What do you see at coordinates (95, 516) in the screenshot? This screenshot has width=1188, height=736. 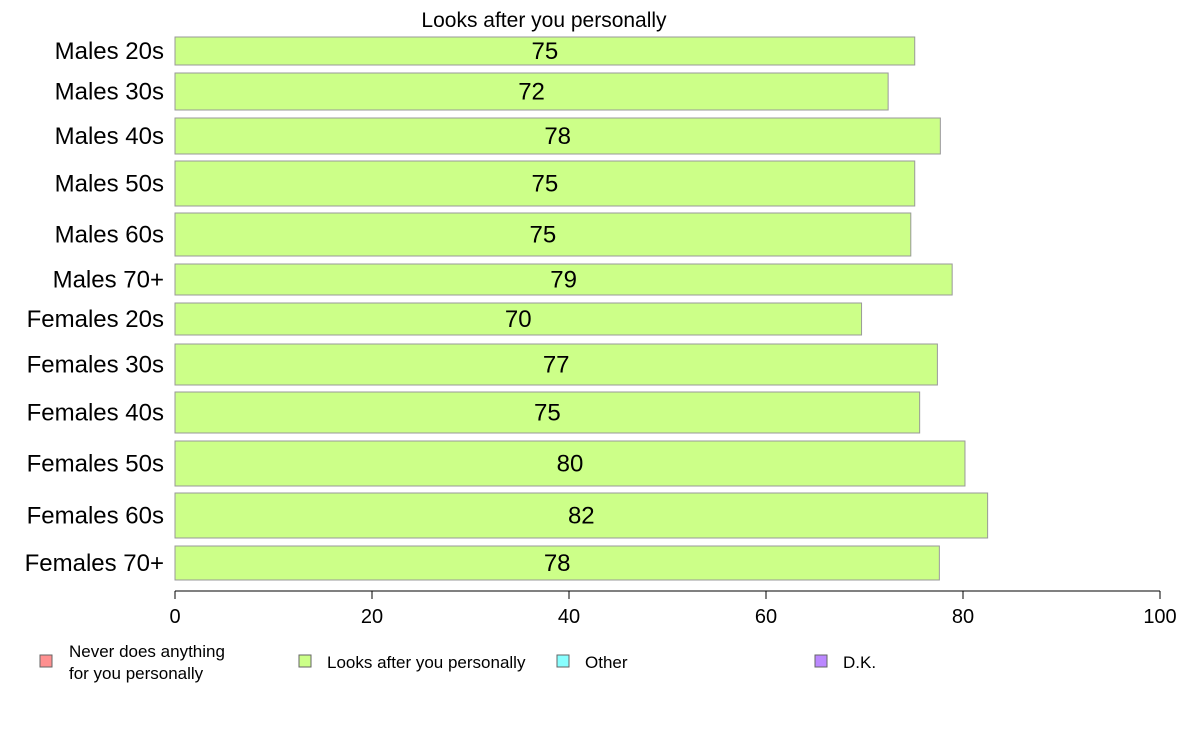 I see `category-label: Females 60s` at bounding box center [95, 516].